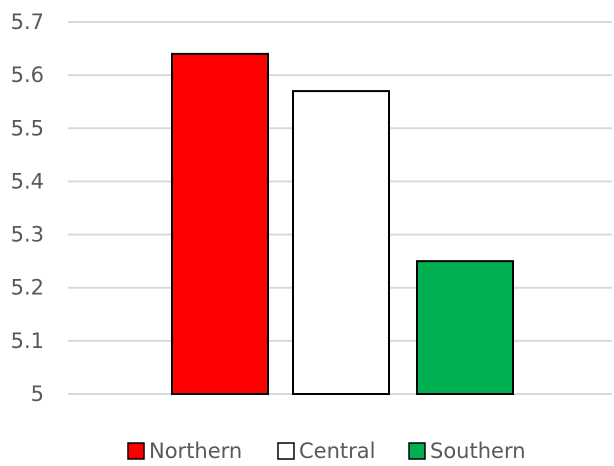 This screenshot has width=614, height=466. I want to click on legend: Northern Central Southern, so click(326, 451).